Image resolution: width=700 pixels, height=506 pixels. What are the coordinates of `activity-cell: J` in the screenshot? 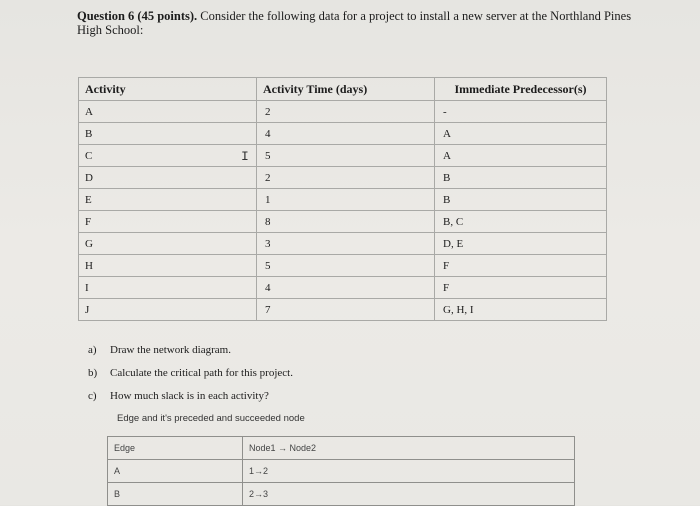 It's located at (167, 309).